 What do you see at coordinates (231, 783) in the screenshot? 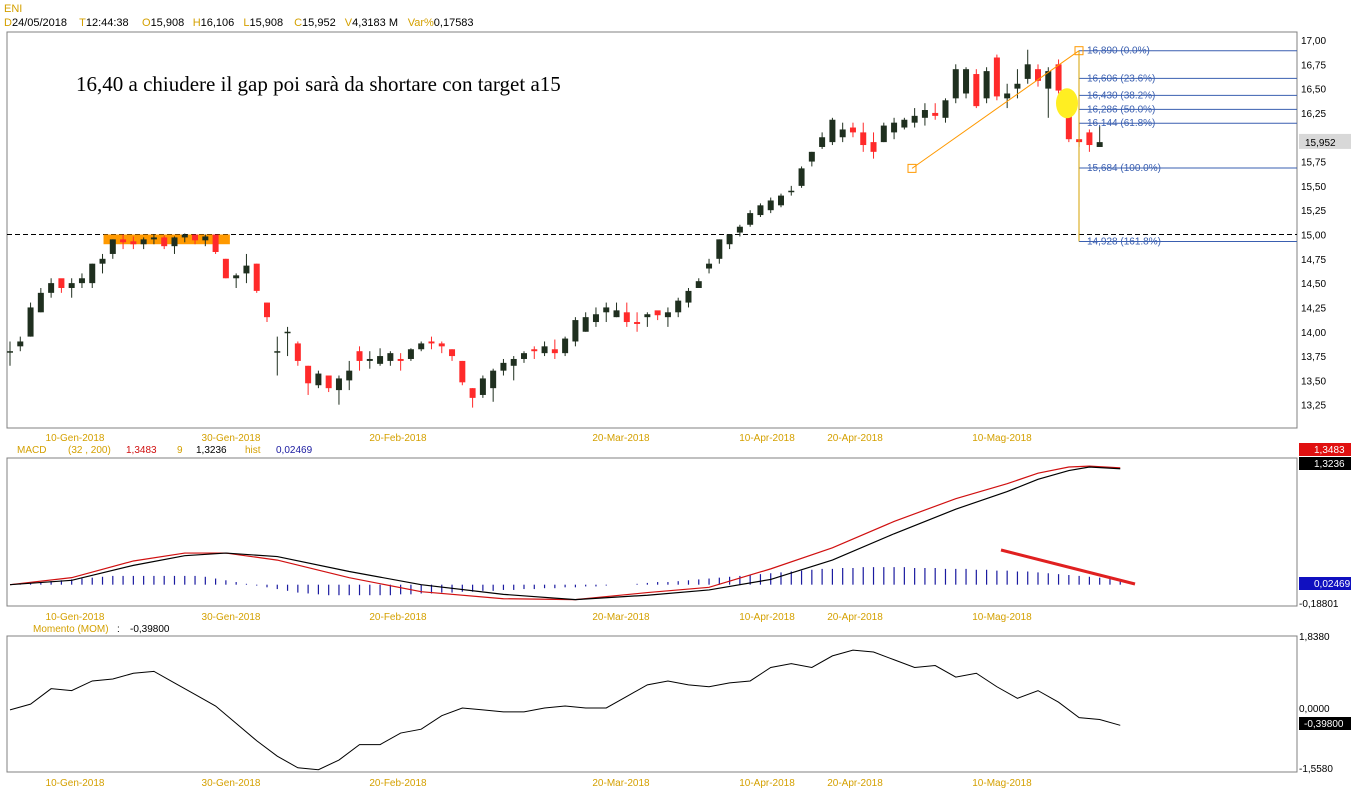
I see `x-axis-label: 30-Gen-2018` at bounding box center [231, 783].